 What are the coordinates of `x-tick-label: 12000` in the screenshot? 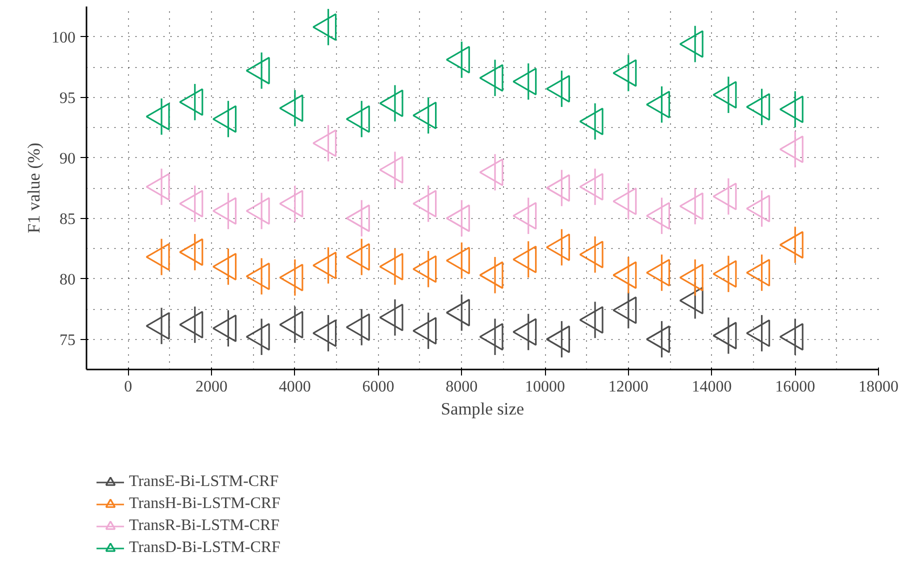 It's located at (628, 387).